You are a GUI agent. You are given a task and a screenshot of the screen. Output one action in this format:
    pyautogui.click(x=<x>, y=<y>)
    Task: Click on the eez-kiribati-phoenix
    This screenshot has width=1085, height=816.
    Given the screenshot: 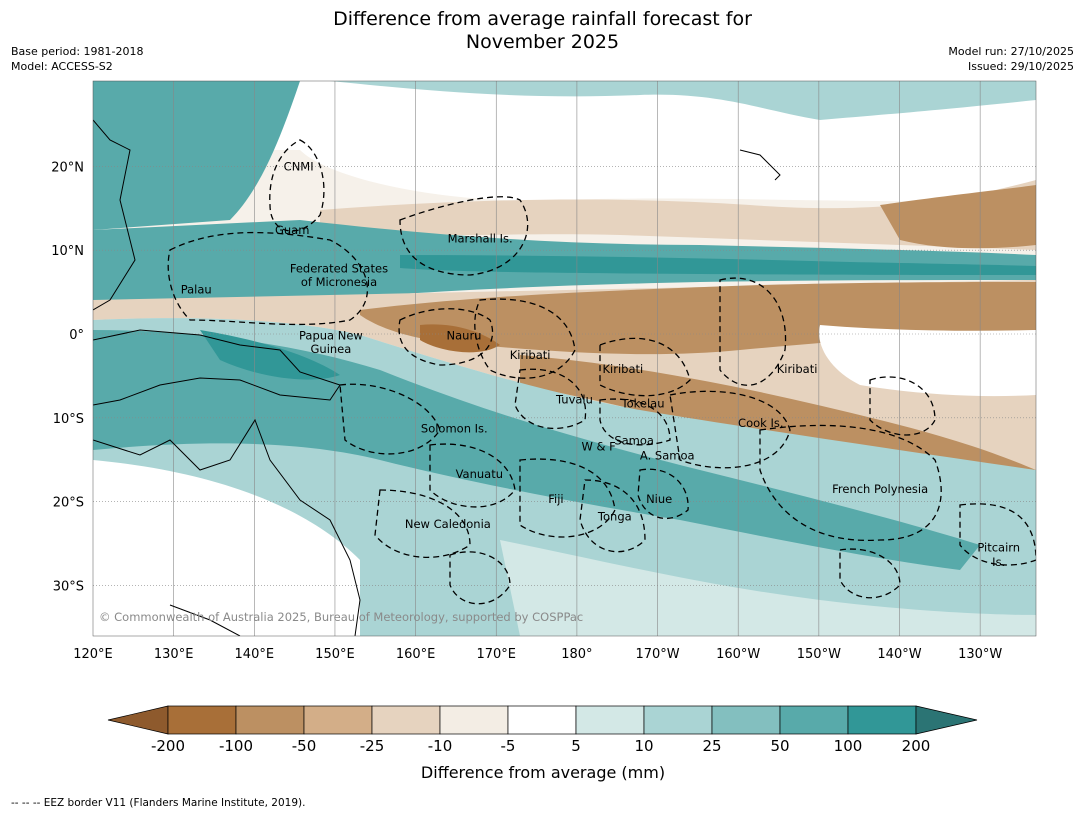 What is the action you would take?
    pyautogui.click(x=645, y=367)
    